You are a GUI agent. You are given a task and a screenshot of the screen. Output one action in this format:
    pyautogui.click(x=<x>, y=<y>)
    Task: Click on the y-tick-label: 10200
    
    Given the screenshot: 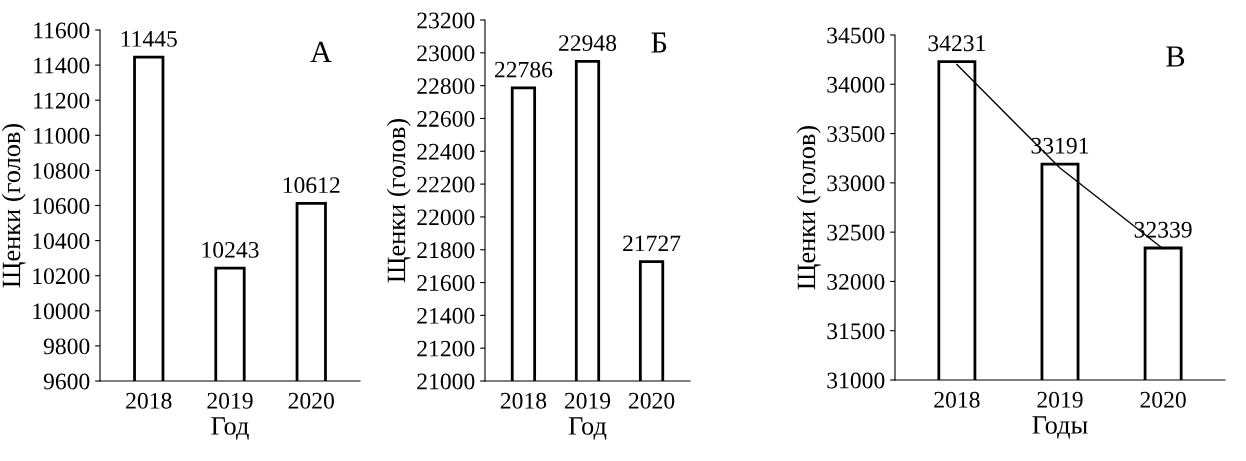 What is the action you would take?
    pyautogui.click(x=61, y=276)
    